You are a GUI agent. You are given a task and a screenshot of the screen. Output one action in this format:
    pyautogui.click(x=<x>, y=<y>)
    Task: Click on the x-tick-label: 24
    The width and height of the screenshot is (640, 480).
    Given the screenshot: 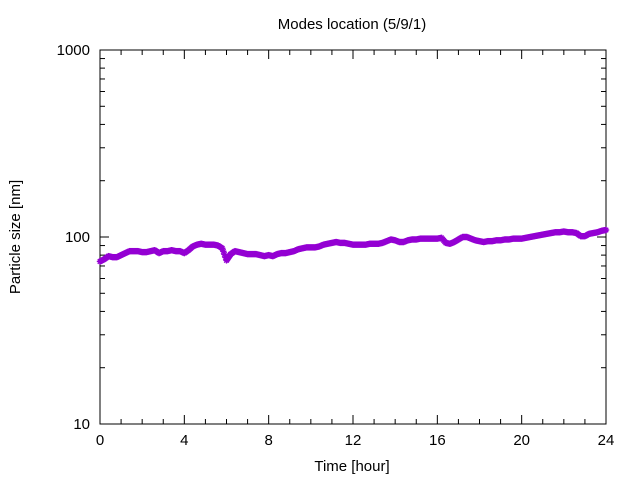 What is the action you would take?
    pyautogui.click(x=606, y=440)
    